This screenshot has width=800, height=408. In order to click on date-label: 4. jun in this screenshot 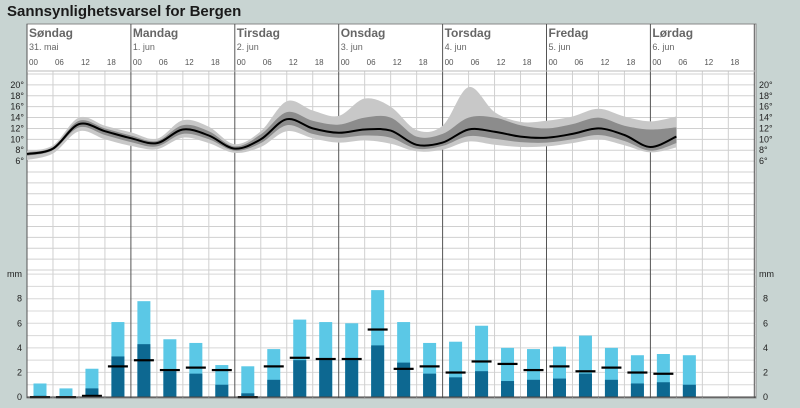, I will do `click(456, 47)`.